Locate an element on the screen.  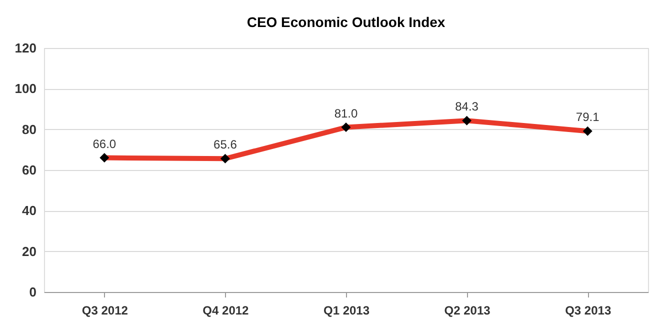
x-tick-label: Q2 2013 is located at coordinates (467, 311).